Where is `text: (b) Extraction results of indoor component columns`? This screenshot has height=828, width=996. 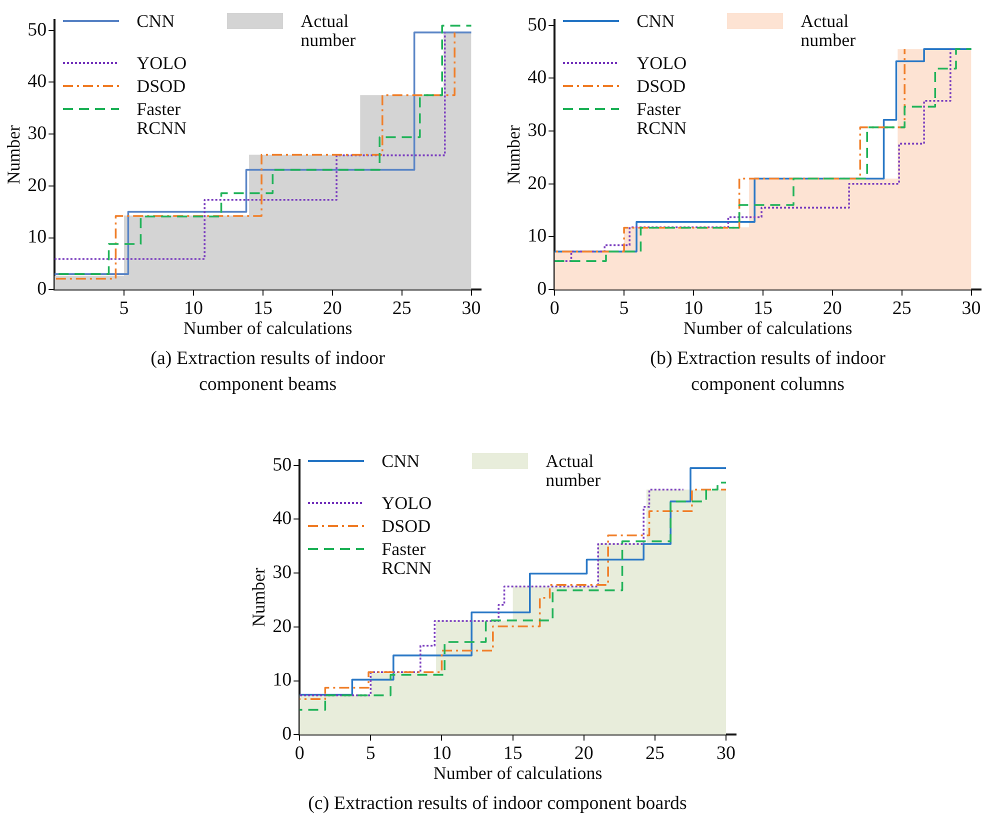
text: (b) Extraction results of indoor component columns is located at coordinates (767, 372).